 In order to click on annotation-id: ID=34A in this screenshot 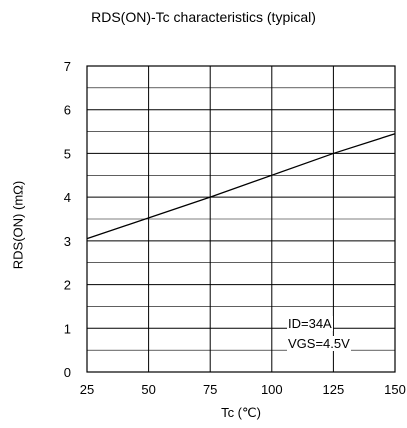, I will do `click(310, 323)`.